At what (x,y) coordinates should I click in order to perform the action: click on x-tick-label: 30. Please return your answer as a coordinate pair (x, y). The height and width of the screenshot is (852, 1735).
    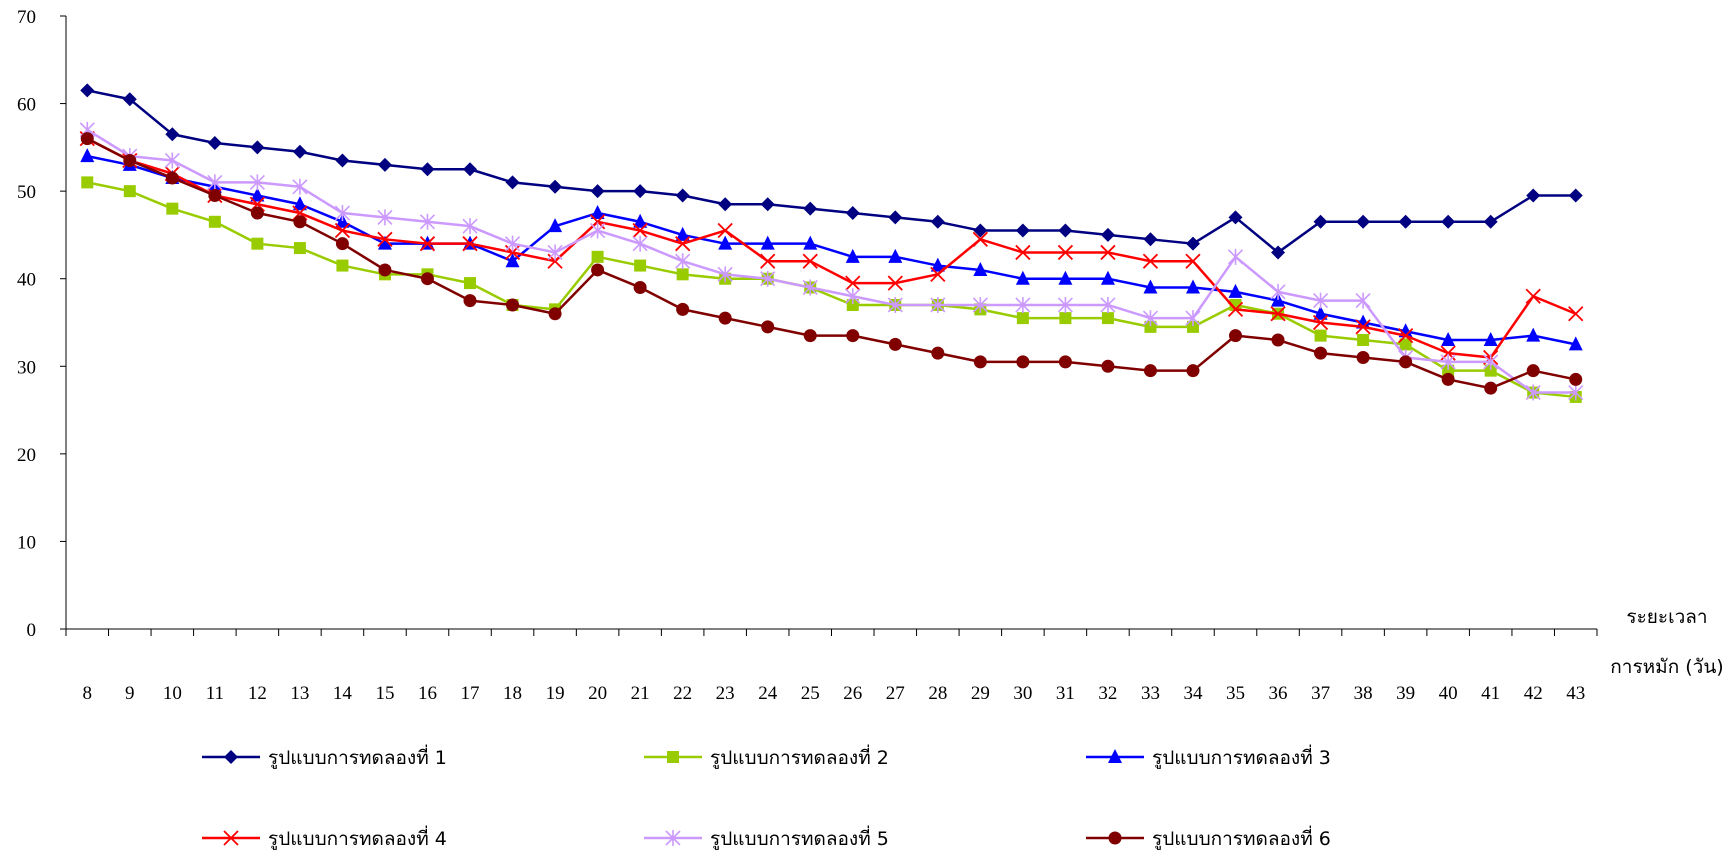
    Looking at the image, I should click on (1022, 693).